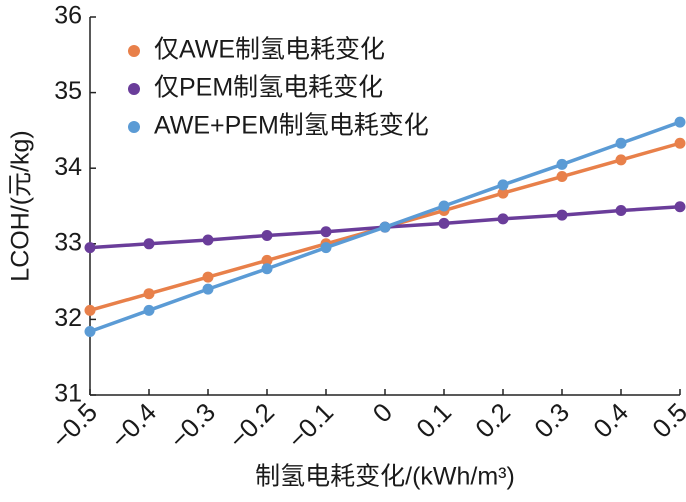 The height and width of the screenshot is (502, 686). What do you see at coordinates (68, 16) in the screenshot?
I see `y-tick-label: 36` at bounding box center [68, 16].